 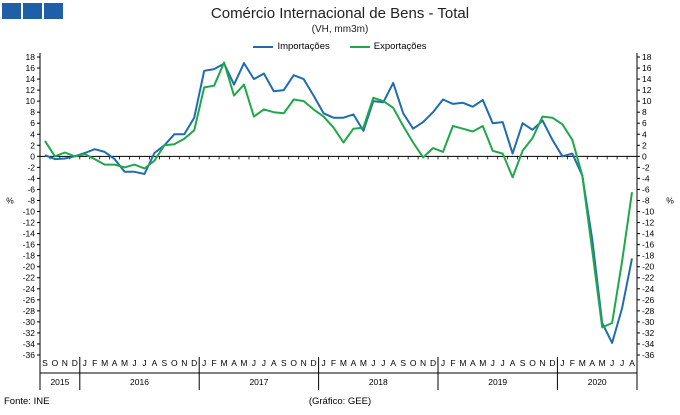 I want to click on x-tick-label-year: 2018, so click(x=378, y=382).